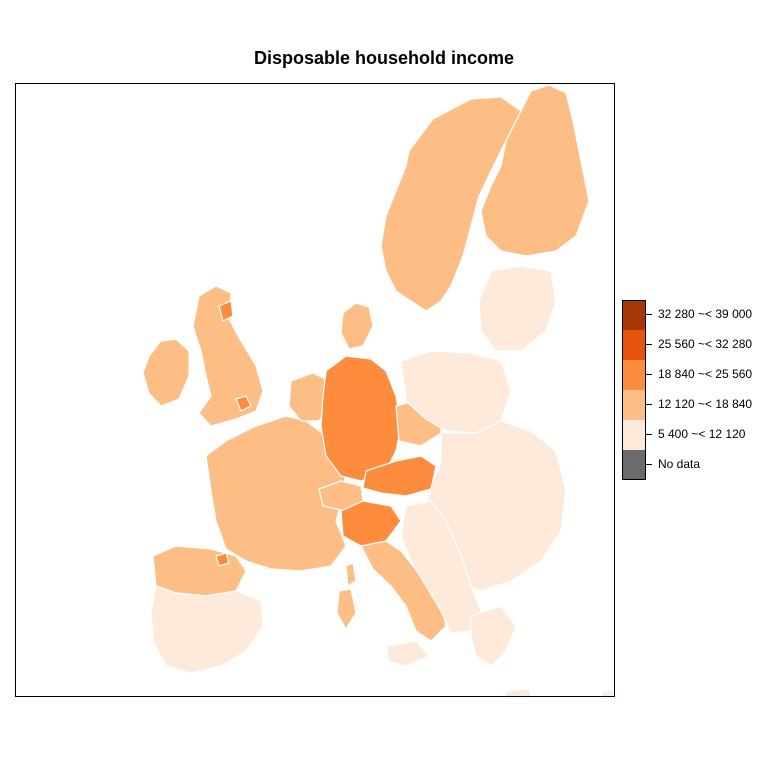  I want to click on legend-label: 18 840 ~< 25 560, so click(705, 374).